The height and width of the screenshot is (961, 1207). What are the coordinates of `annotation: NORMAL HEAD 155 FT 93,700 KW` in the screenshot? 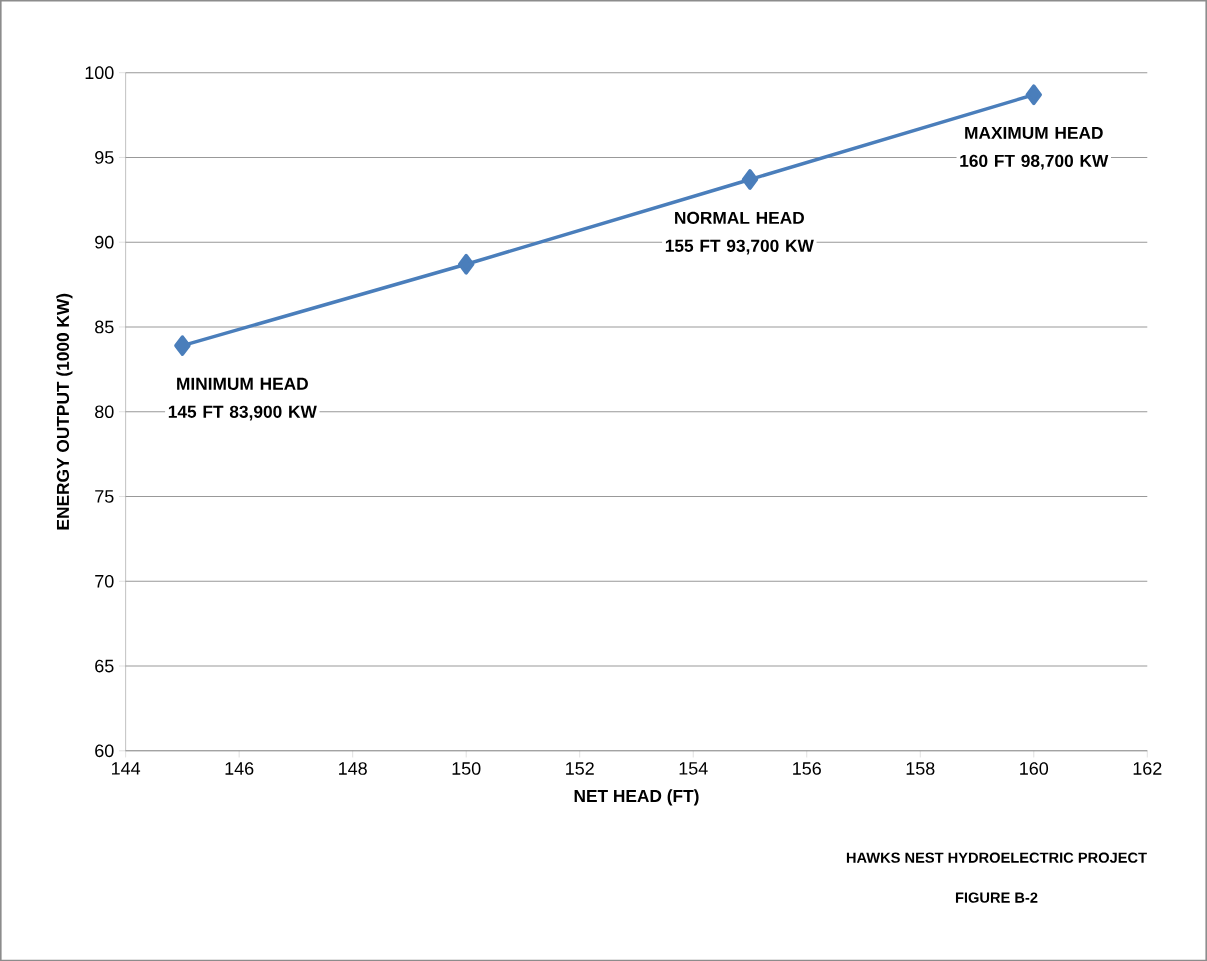 It's located at (739, 233).